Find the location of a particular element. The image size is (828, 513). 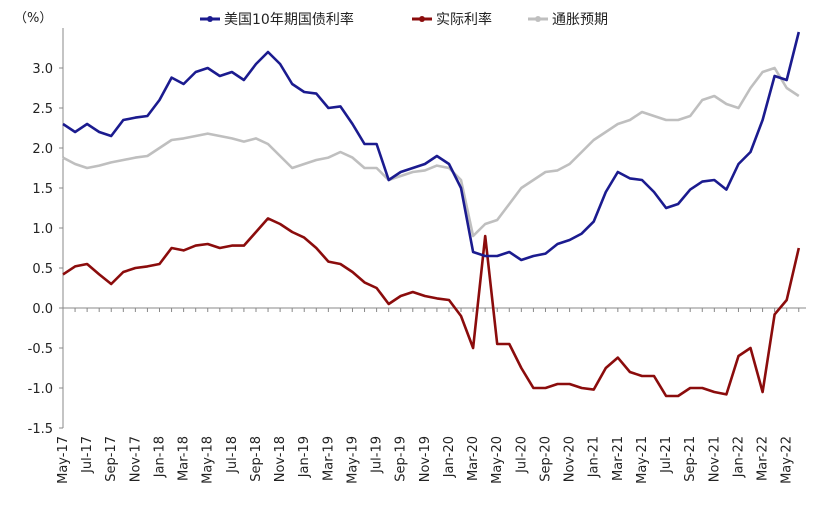

x-tick-label: May-19 is located at coordinates (352, 460).